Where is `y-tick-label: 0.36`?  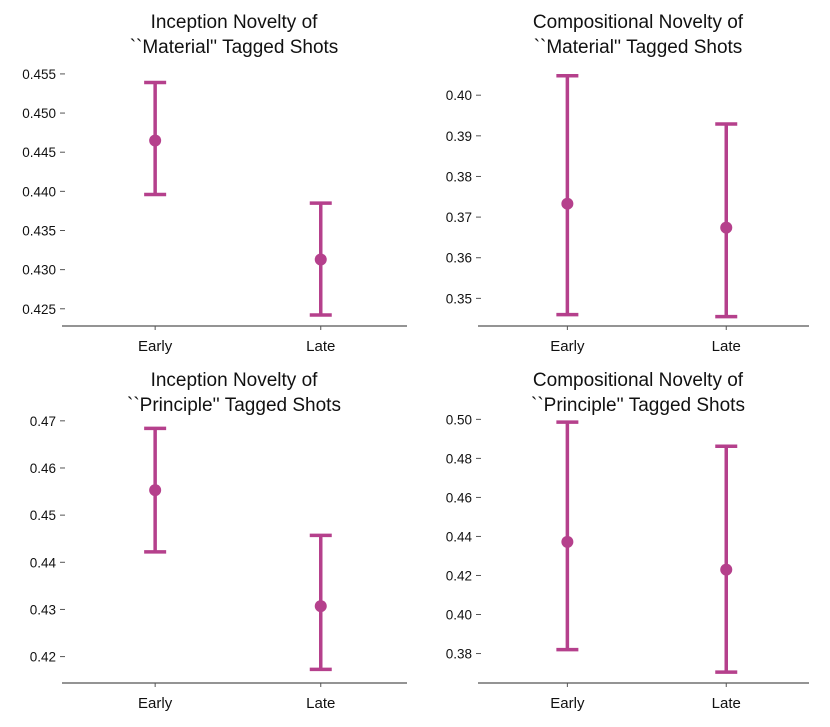 y-tick-label: 0.36 is located at coordinates (459, 258).